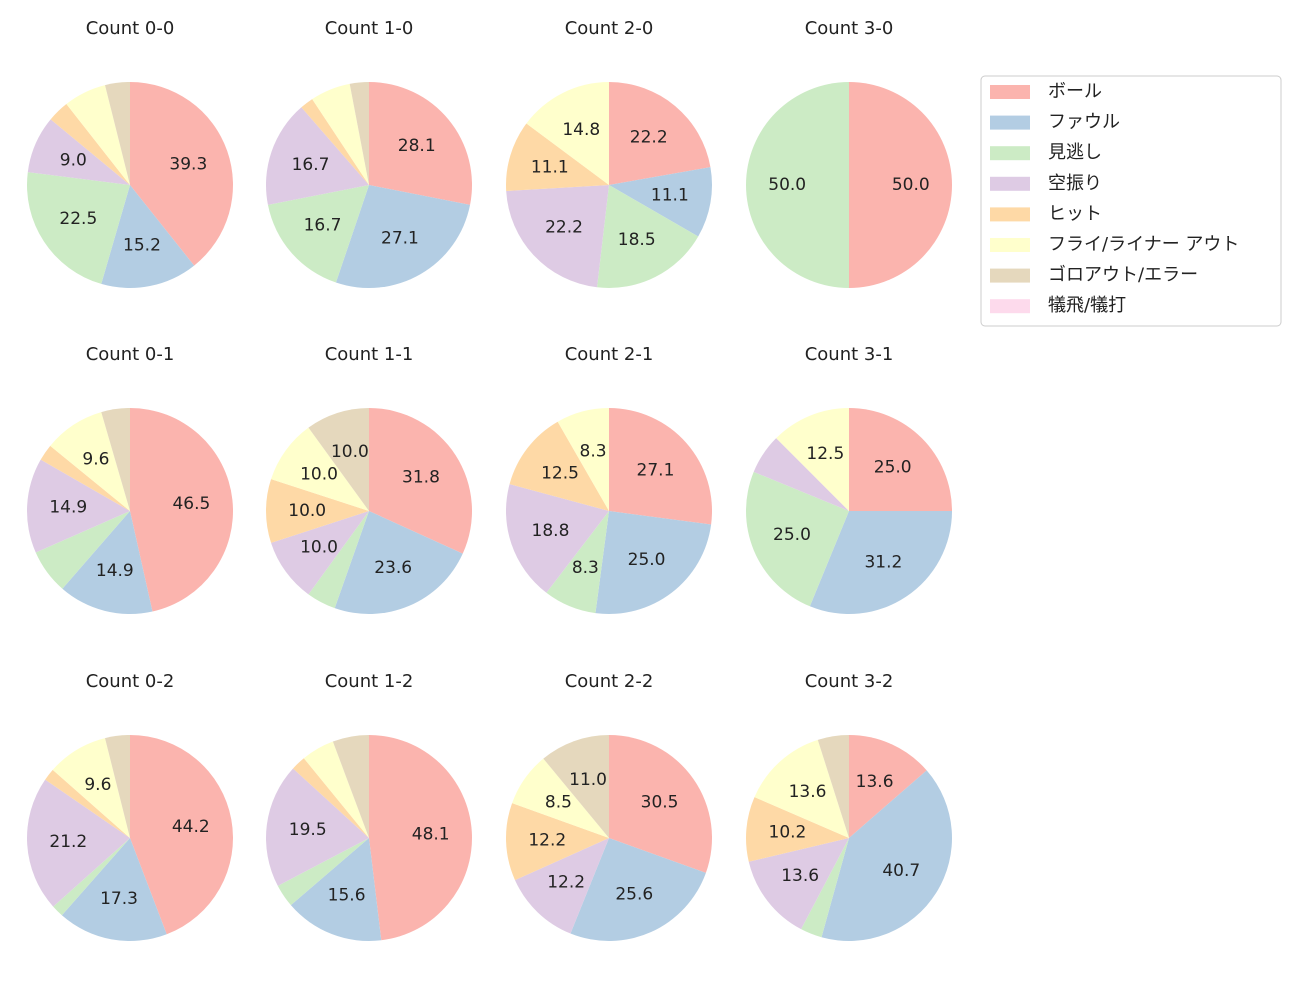 Image resolution: width=1300 pixels, height=1004 pixels. Describe the element at coordinates (119, 899) in the screenshot. I see `data-label: 17.3` at that location.